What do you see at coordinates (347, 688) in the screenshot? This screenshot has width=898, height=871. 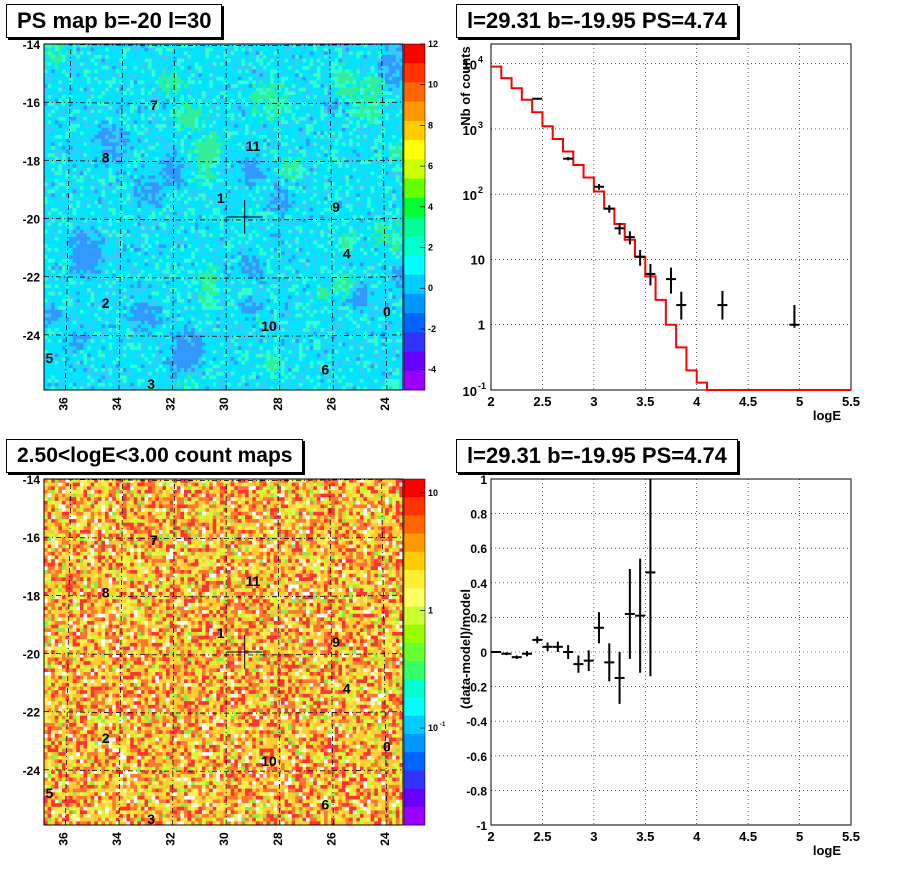 I see `source-label: 4` at bounding box center [347, 688].